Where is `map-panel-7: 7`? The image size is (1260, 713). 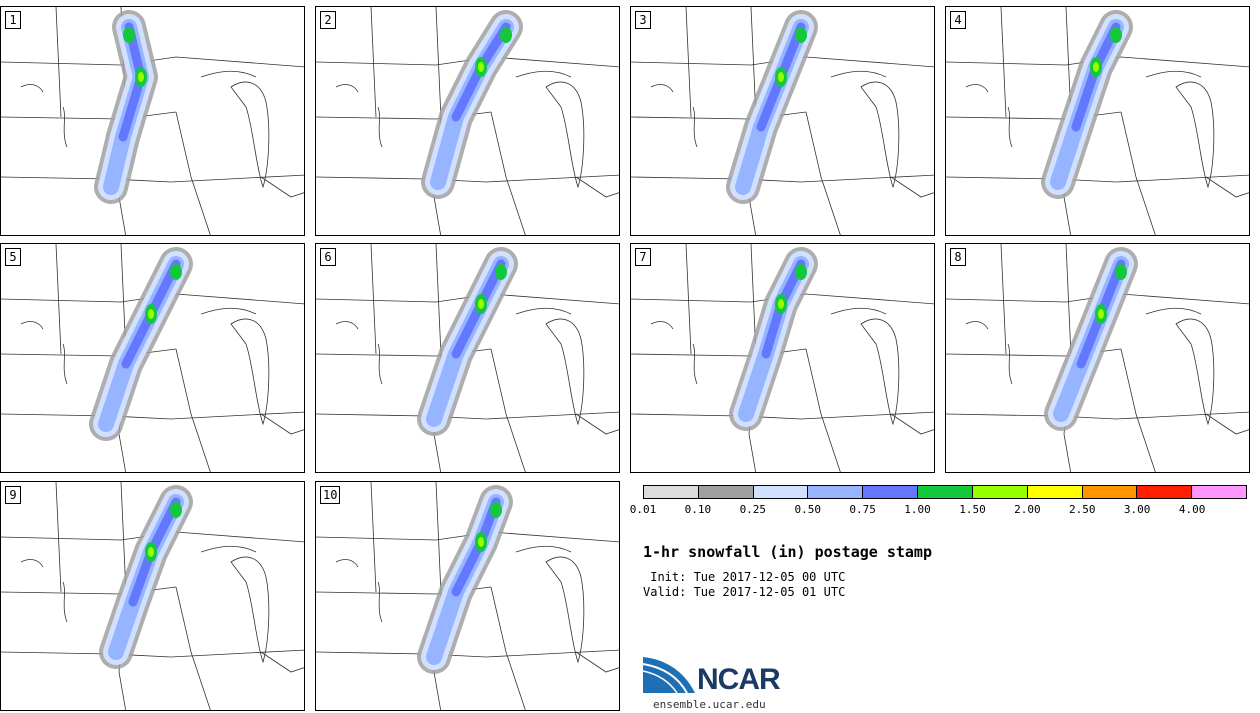 map-panel-7: 7 is located at coordinates (782, 358).